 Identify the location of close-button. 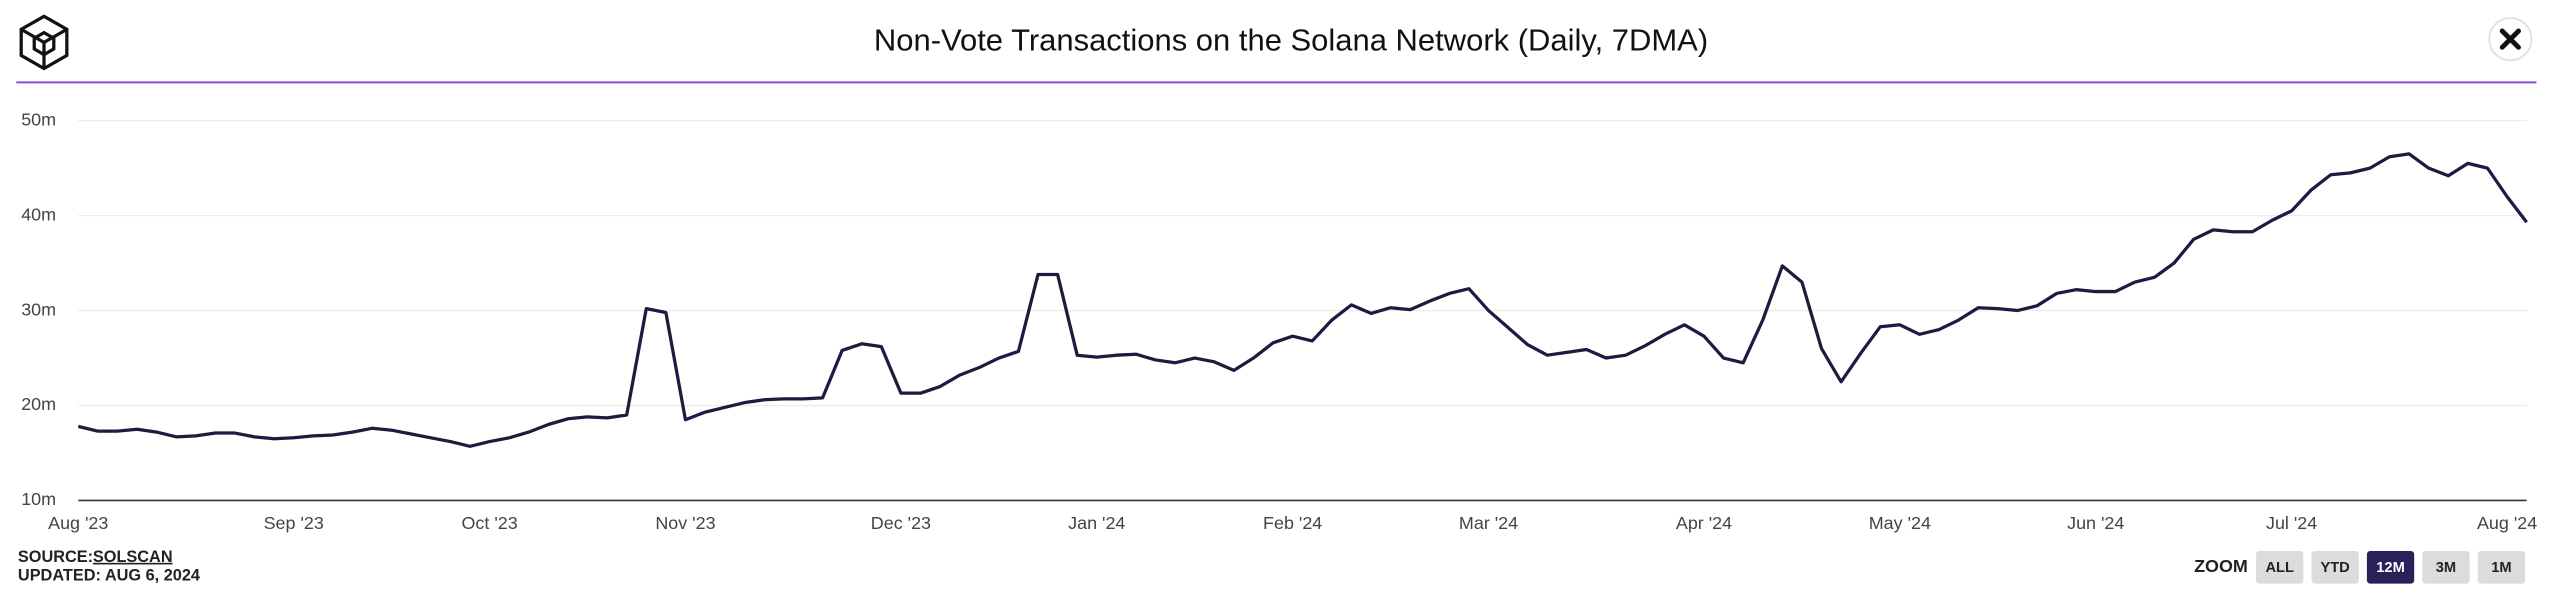
(2510, 39).